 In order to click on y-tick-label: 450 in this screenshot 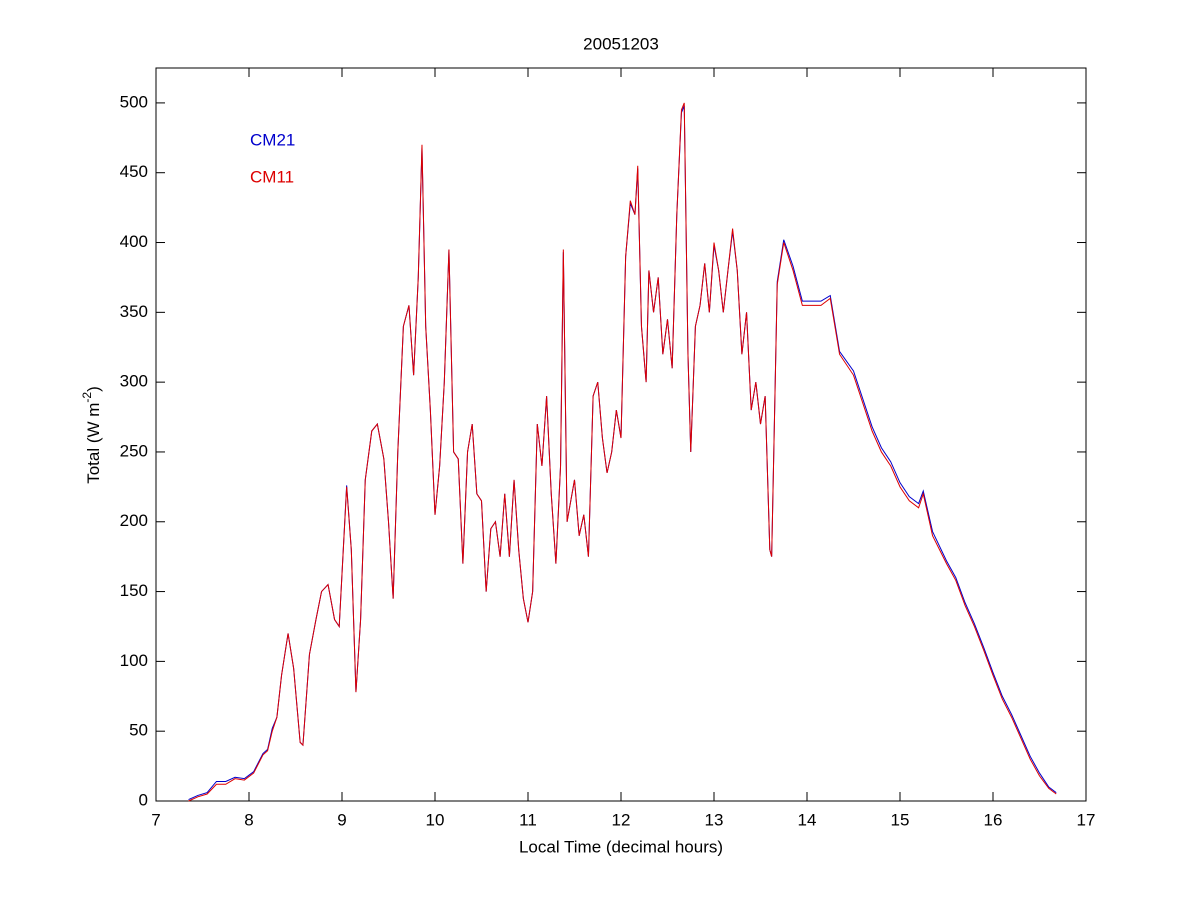, I will do `click(134, 171)`.